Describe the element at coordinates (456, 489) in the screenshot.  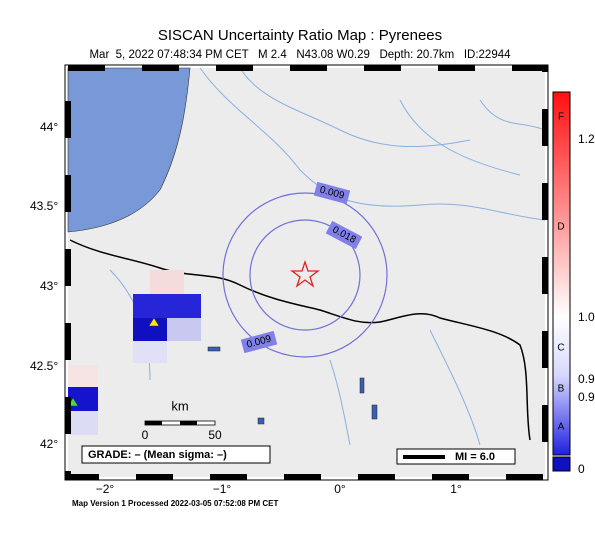
I see `lon-label: 1°` at that location.